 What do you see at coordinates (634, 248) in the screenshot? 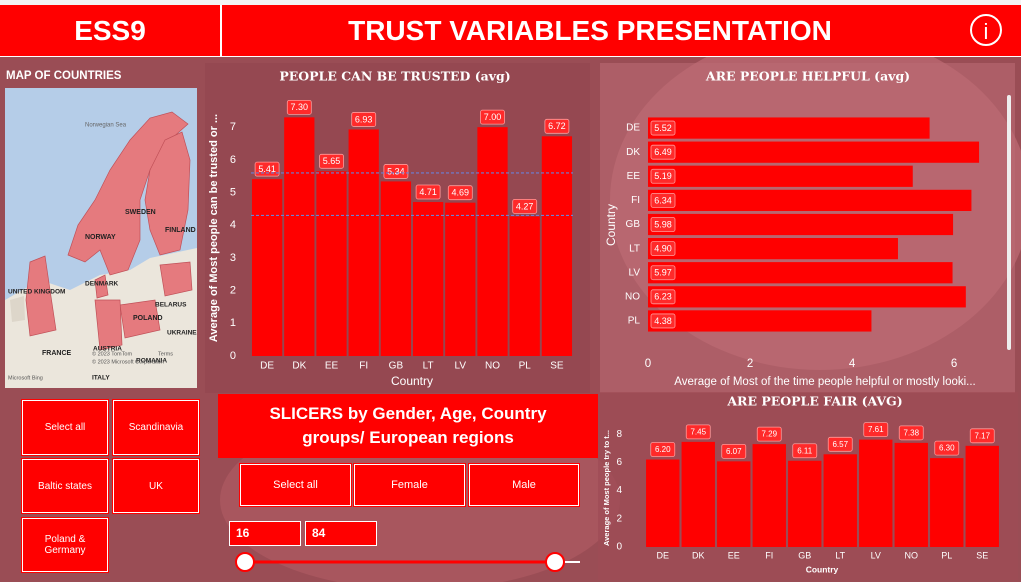
I see `y-tick-label: LT` at bounding box center [634, 248].